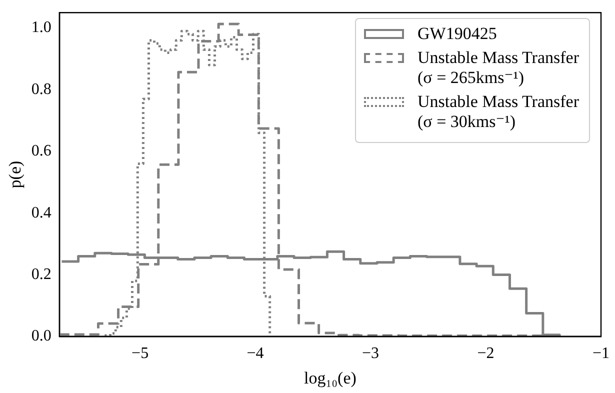 The width and height of the screenshot is (615, 393). What do you see at coordinates (371, 353) in the screenshot?
I see `x-tick-label: −3` at bounding box center [371, 353].